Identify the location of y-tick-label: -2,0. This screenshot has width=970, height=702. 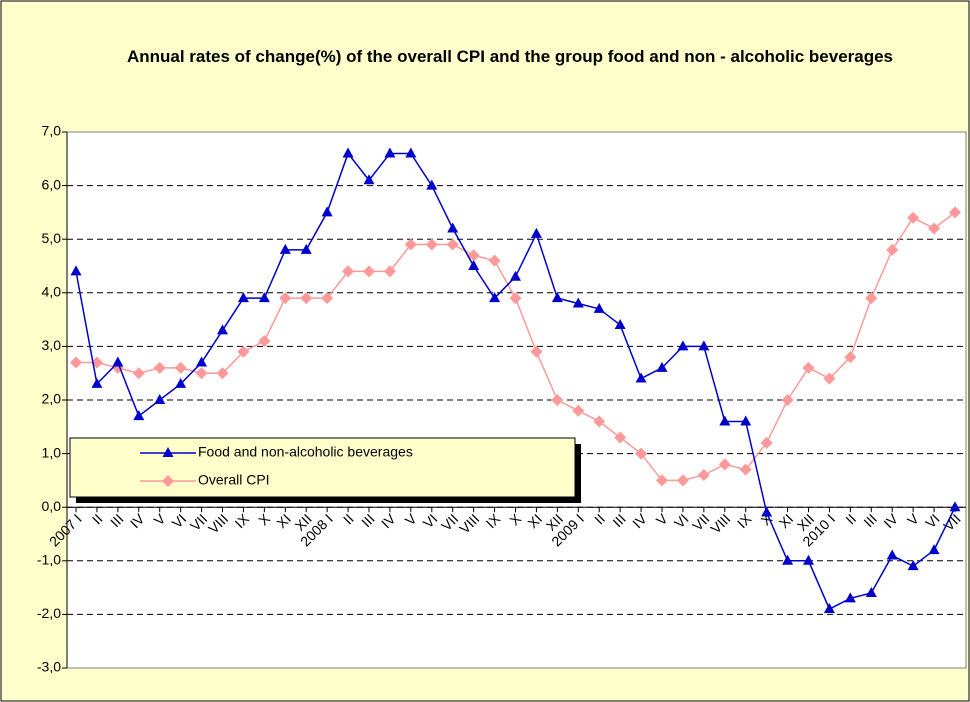
(49, 613).